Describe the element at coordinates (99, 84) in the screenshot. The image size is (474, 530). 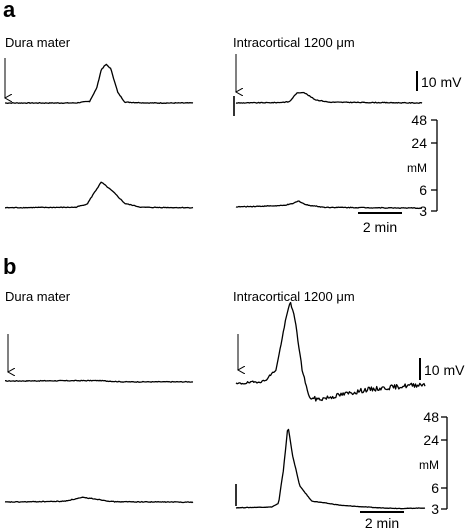
I see `trace-a-left-top` at that location.